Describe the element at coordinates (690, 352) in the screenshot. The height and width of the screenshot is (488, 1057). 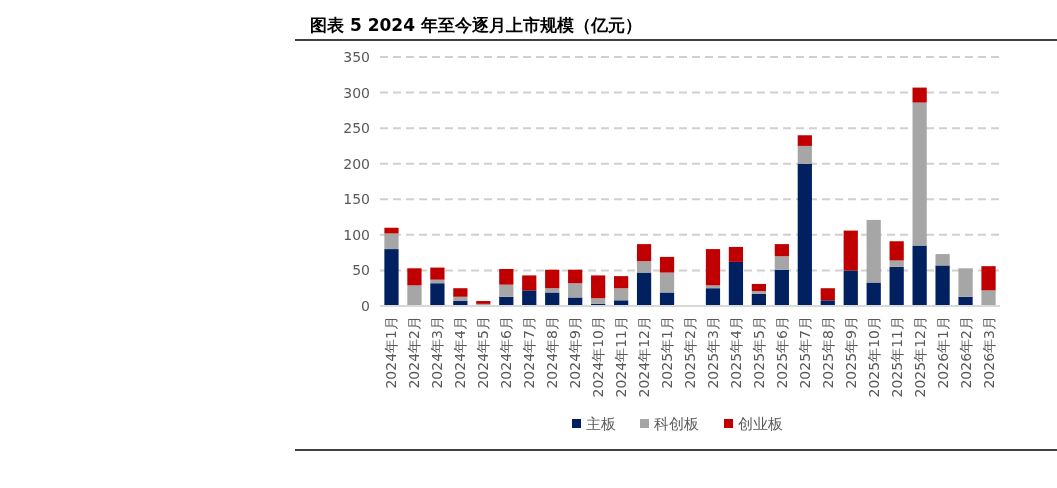
I see `x-tick-label: 2025年2月` at that location.